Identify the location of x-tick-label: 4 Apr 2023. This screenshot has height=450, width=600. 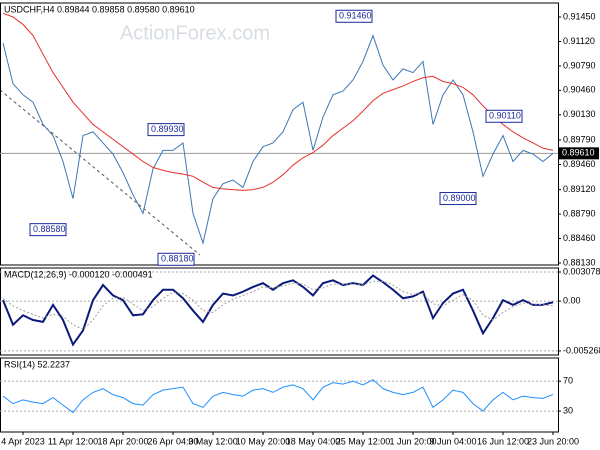
(23, 441).